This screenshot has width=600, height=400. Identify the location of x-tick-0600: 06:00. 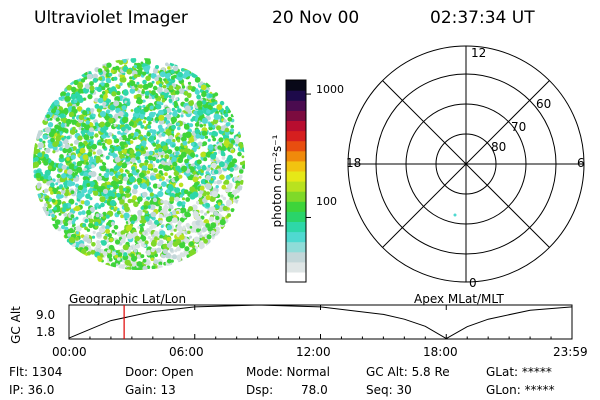
(186, 352).